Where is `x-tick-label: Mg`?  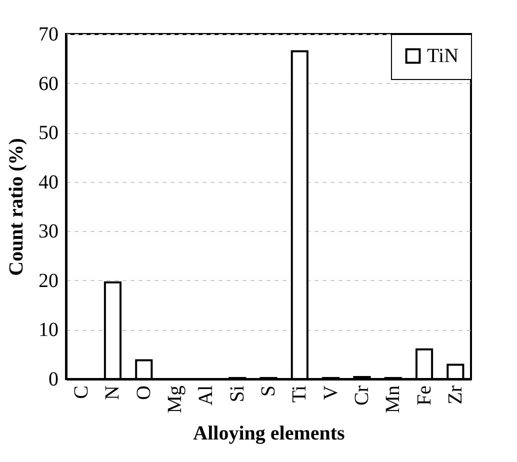 x-tick-label: Mg is located at coordinates (175, 400).